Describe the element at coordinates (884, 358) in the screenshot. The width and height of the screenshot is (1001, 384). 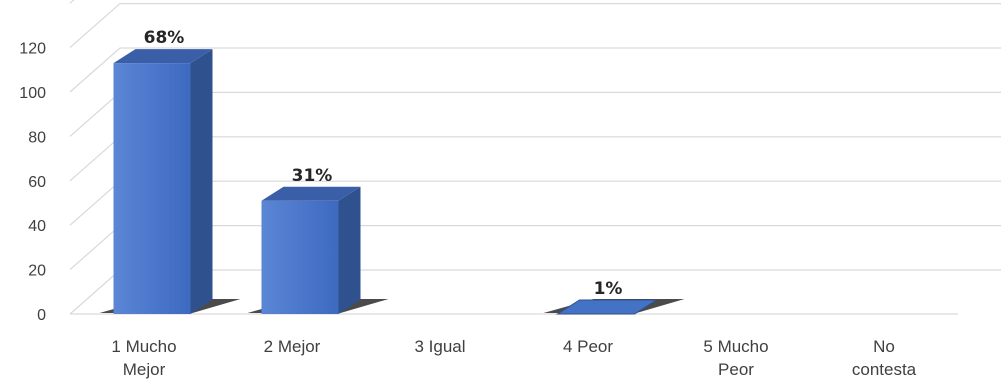
I see `x-category-label: No contesta` at that location.